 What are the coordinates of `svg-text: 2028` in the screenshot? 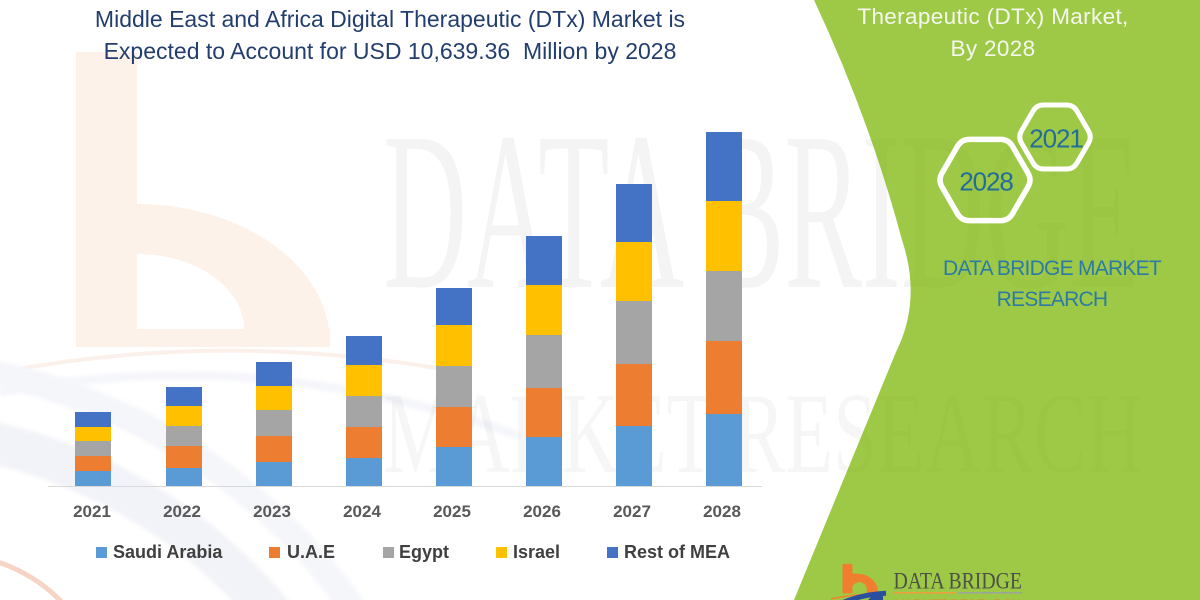 It's located at (986, 181).